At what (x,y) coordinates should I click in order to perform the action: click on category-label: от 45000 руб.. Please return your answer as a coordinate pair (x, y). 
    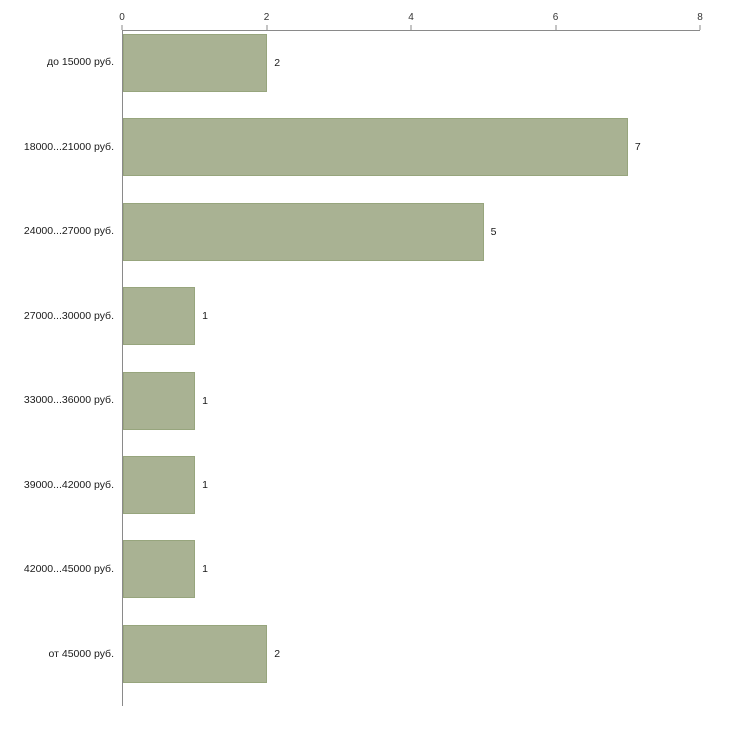
    Looking at the image, I should click on (81, 653).